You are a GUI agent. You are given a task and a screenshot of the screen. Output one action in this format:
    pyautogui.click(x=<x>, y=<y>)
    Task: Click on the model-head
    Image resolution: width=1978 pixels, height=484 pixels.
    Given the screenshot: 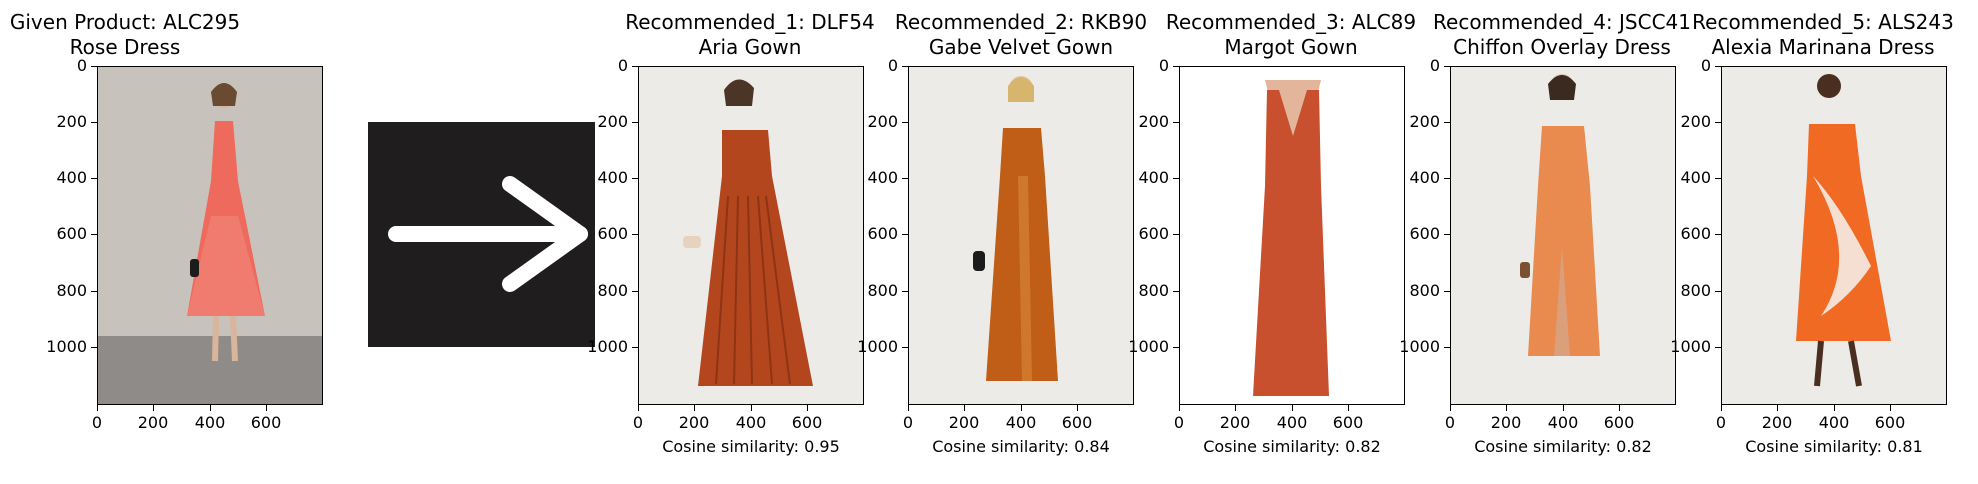 What is the action you would take?
    pyautogui.click(x=1829, y=86)
    